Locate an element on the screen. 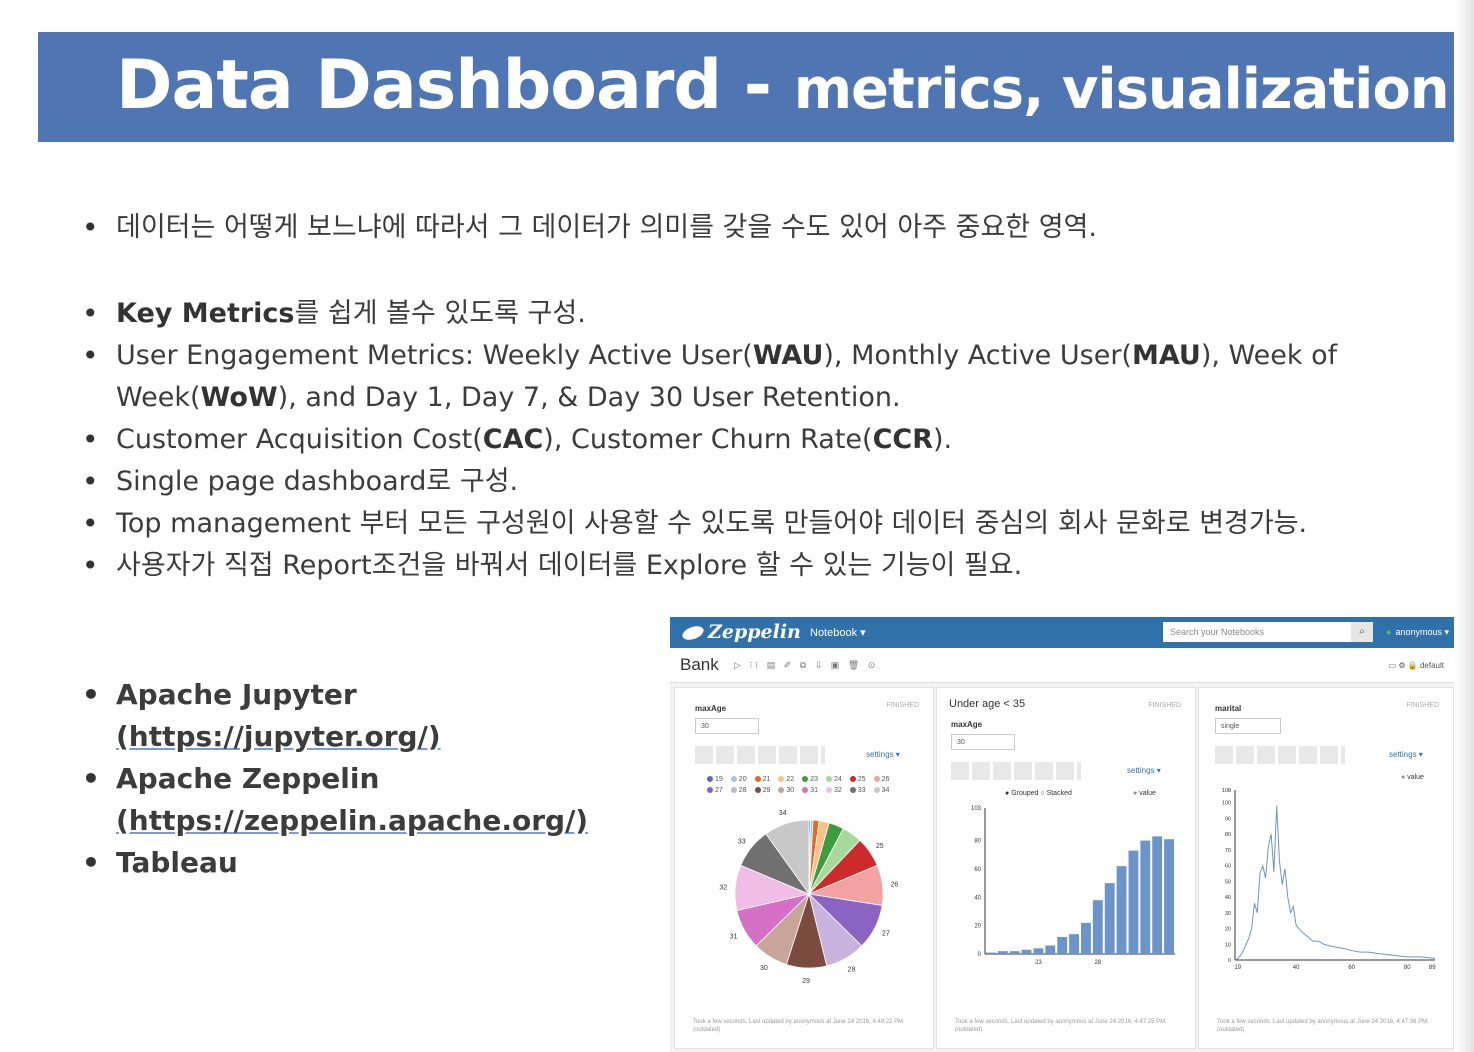 The height and width of the screenshot is (1052, 1474). legend-label: 25 is located at coordinates (861, 779).